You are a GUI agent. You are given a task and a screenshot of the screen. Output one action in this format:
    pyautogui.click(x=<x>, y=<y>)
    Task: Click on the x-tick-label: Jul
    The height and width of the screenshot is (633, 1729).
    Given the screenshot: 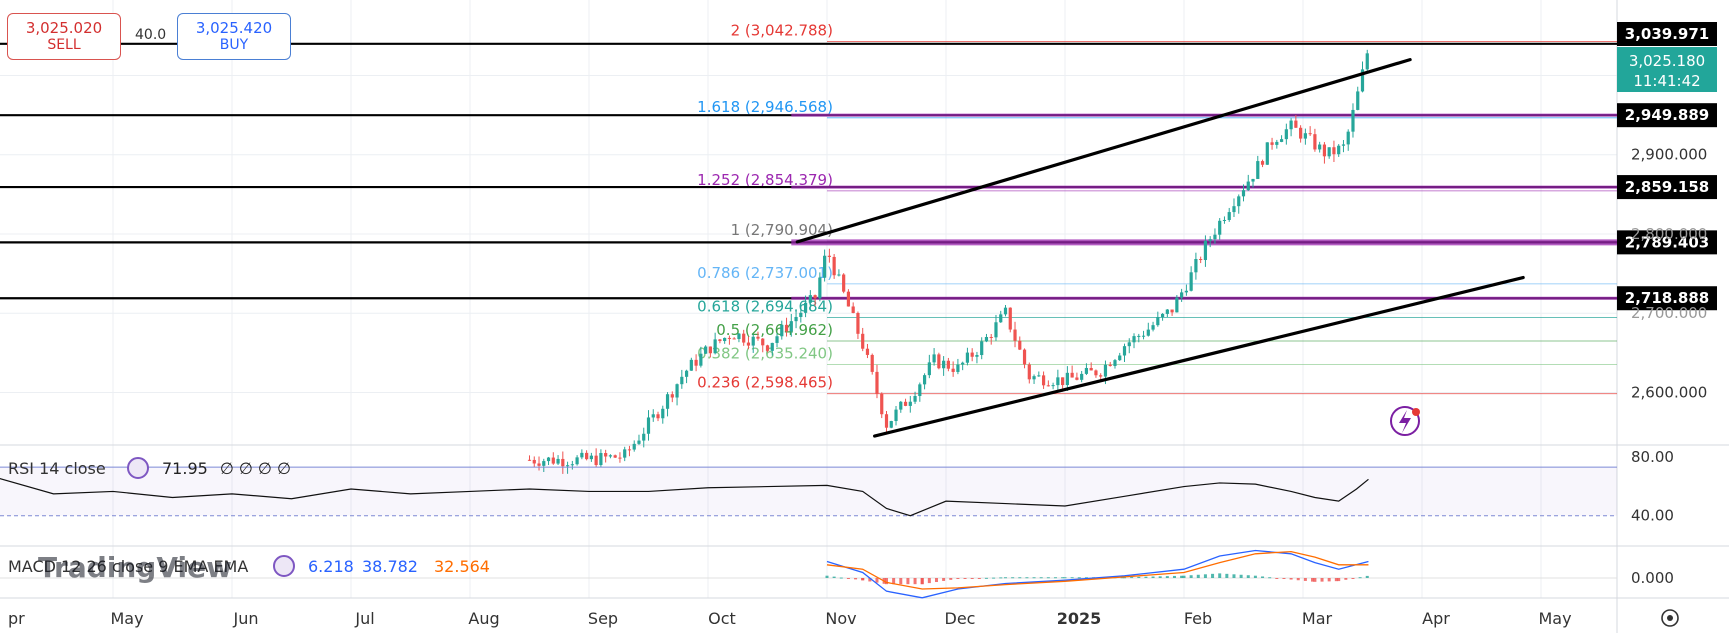 What is the action you would take?
    pyautogui.click(x=364, y=618)
    